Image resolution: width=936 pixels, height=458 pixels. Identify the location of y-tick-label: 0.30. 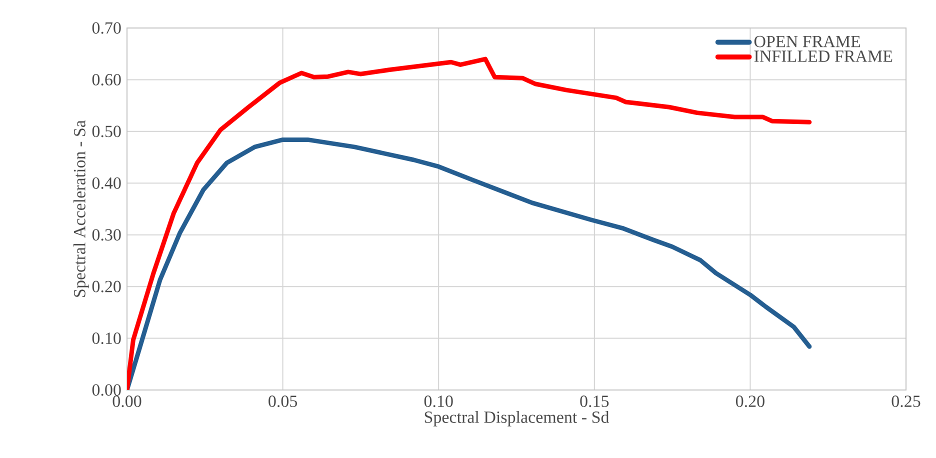
(106, 235).